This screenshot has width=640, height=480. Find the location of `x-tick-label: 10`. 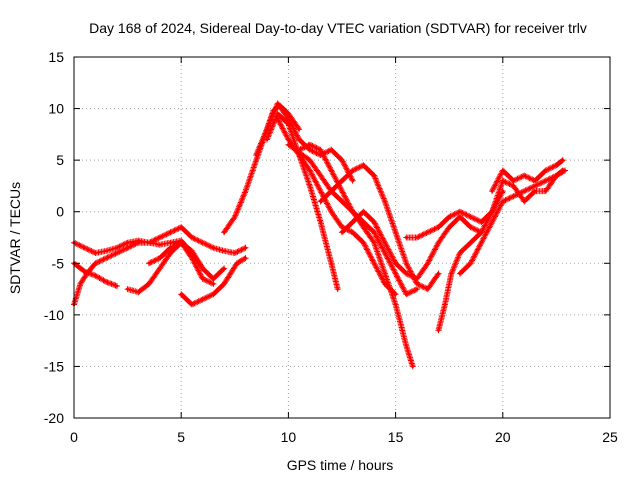

x-tick-label: 10 is located at coordinates (289, 437).